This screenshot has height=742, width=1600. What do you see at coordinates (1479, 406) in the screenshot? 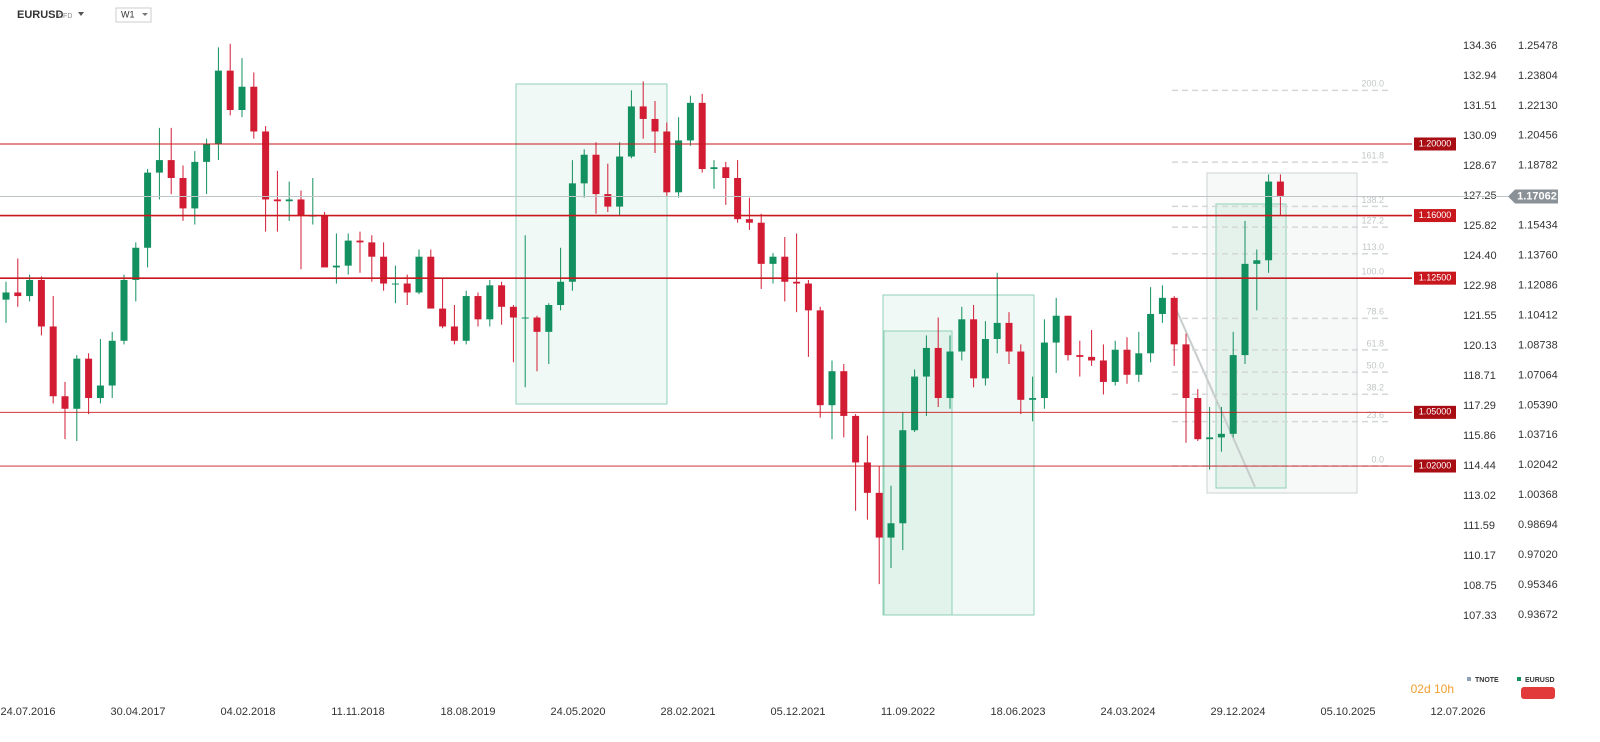
I see `y2-tick-label: 117.29` at bounding box center [1479, 406].